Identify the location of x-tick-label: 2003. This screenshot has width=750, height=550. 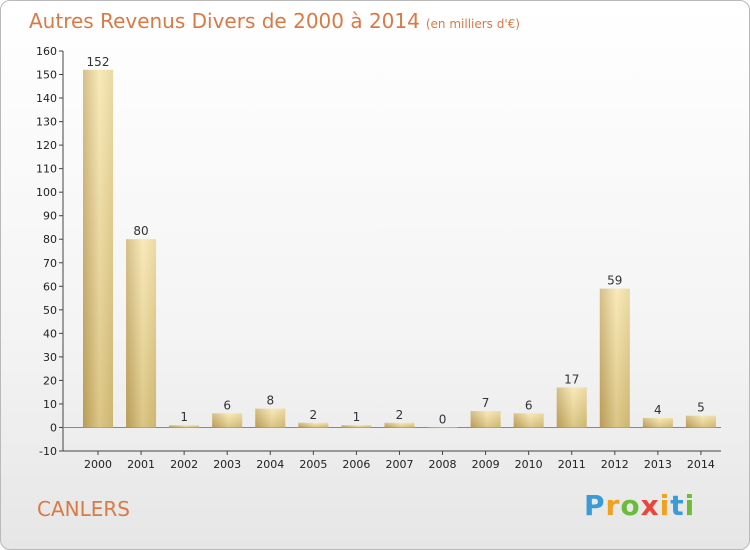
(227, 464).